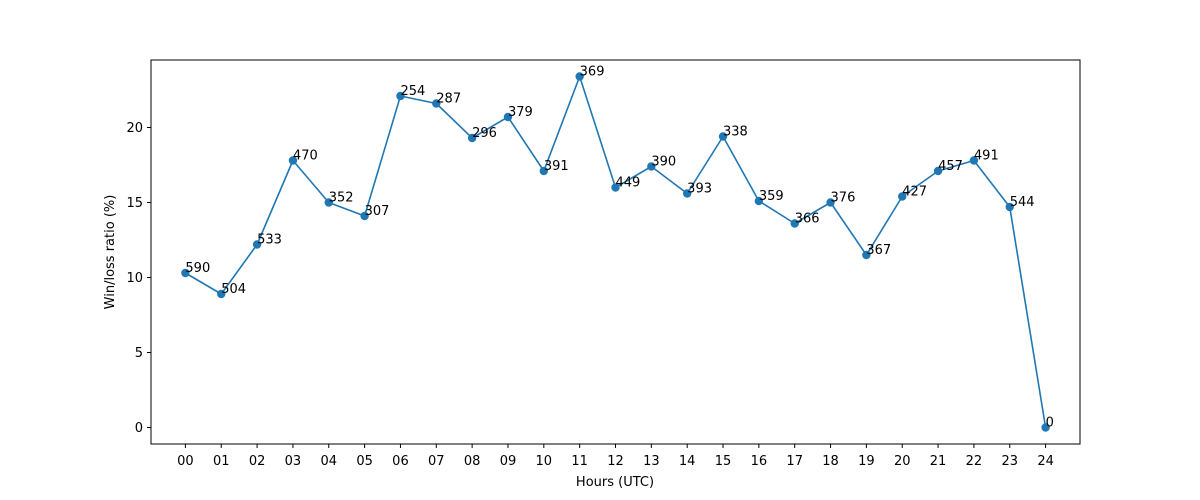 The image size is (1200, 500). Describe the element at coordinates (364, 461) in the screenshot. I see `x-tick-label: 05` at that location.